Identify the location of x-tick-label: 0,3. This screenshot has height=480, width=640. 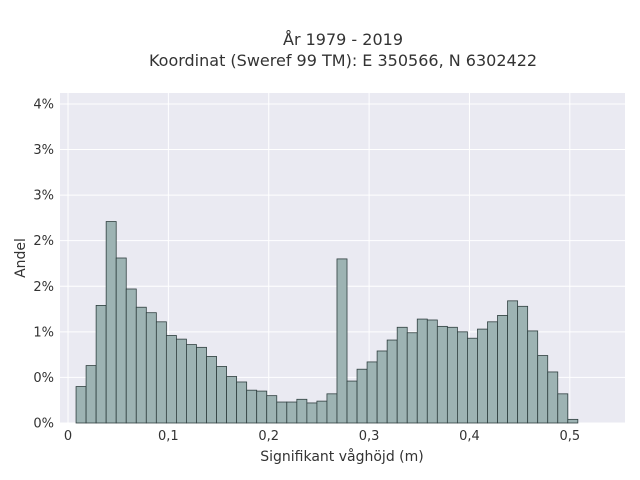
(369, 436).